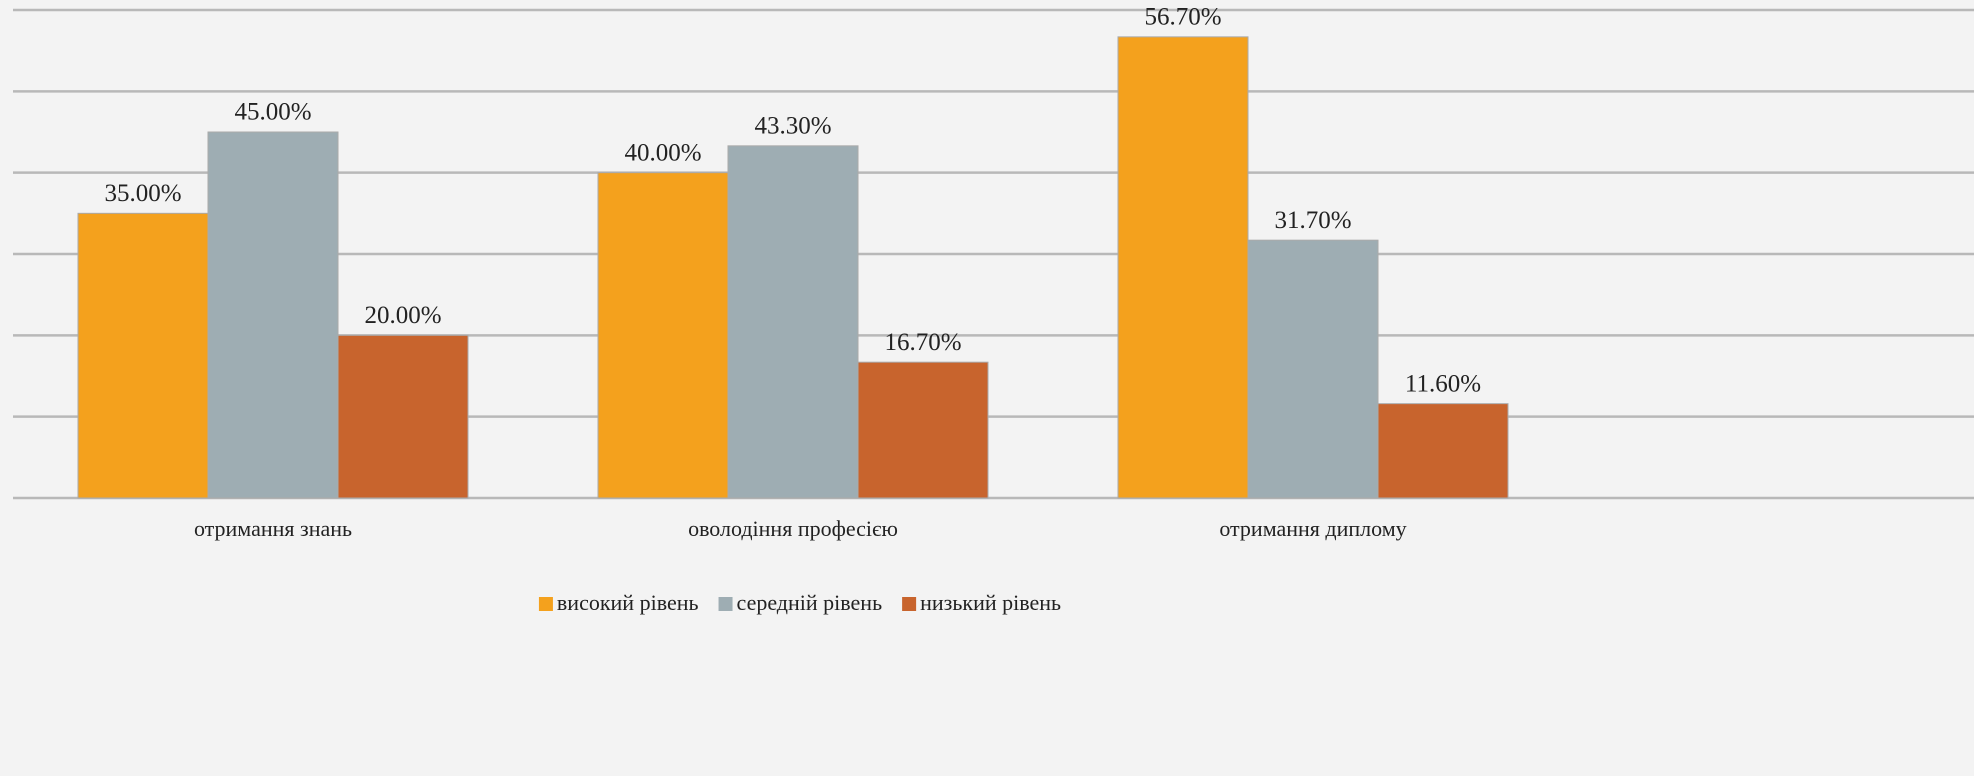 The width and height of the screenshot is (1974, 776). Describe the element at coordinates (272, 112) in the screenshot. I see `data-label: 45.00%` at that location.